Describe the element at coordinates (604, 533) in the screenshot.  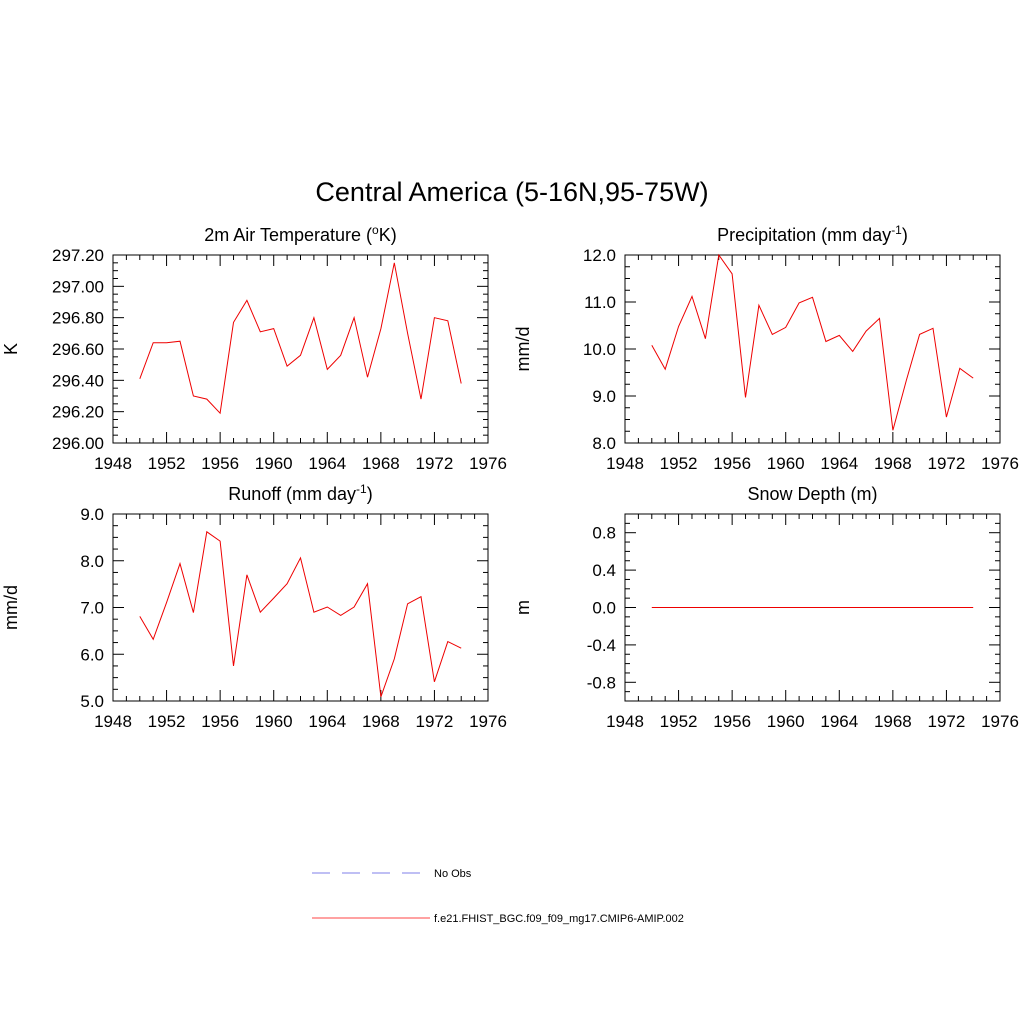
I see `snow-depth-y-tick-label: 0.8` at that location.